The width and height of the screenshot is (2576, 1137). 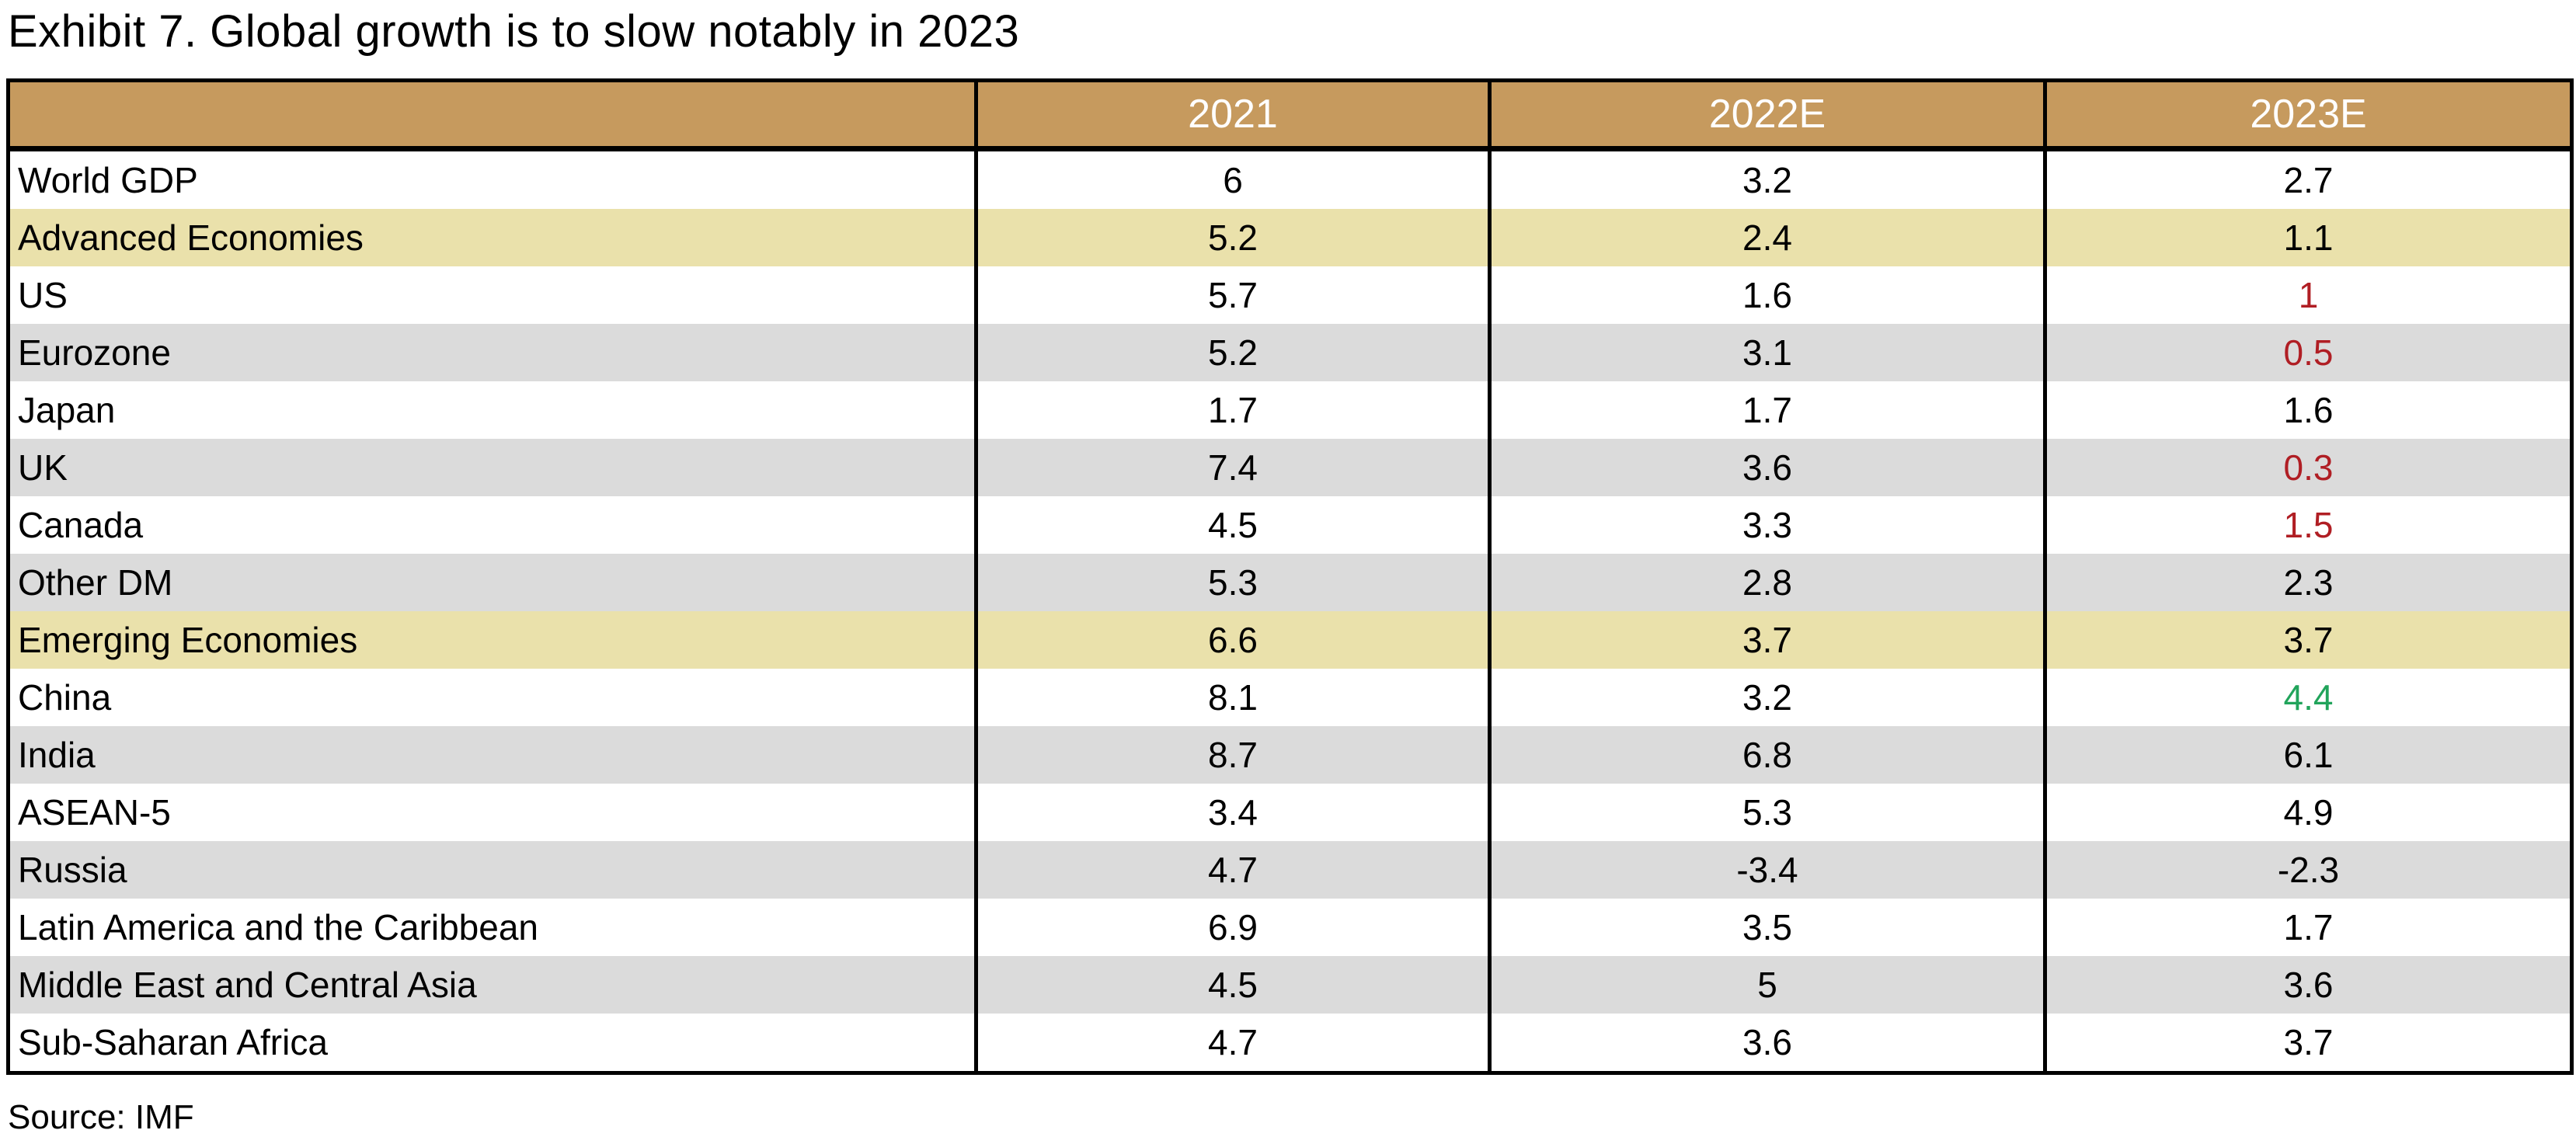 I want to click on column-header-2022e: 2022E, so click(x=1766, y=115).